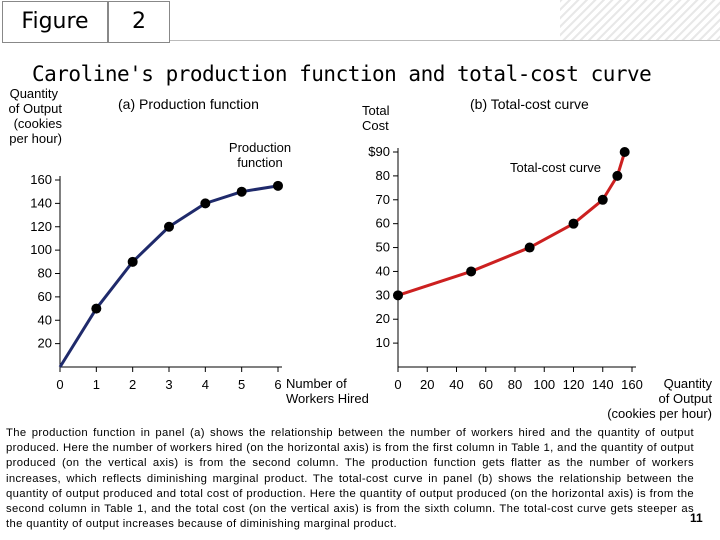  Describe the element at coordinates (383, 318) in the screenshot. I see `cost-y-tick-label: 20` at that location.